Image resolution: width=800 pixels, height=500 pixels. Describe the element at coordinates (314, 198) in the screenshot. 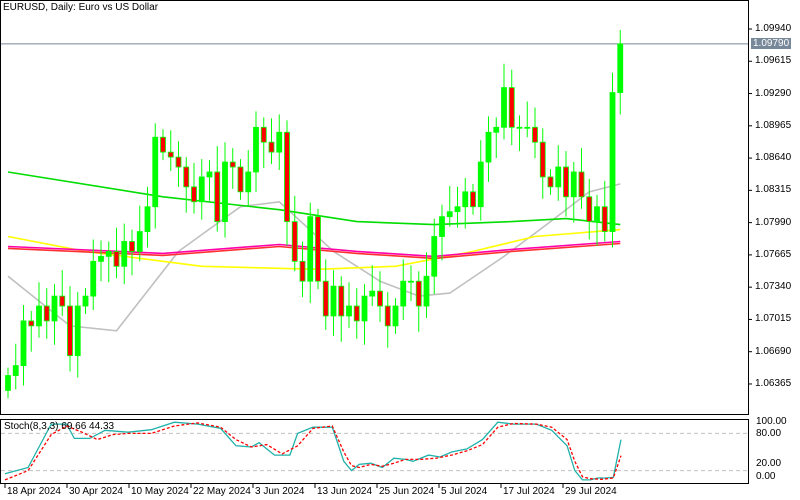

I see `ma-green-line` at that location.